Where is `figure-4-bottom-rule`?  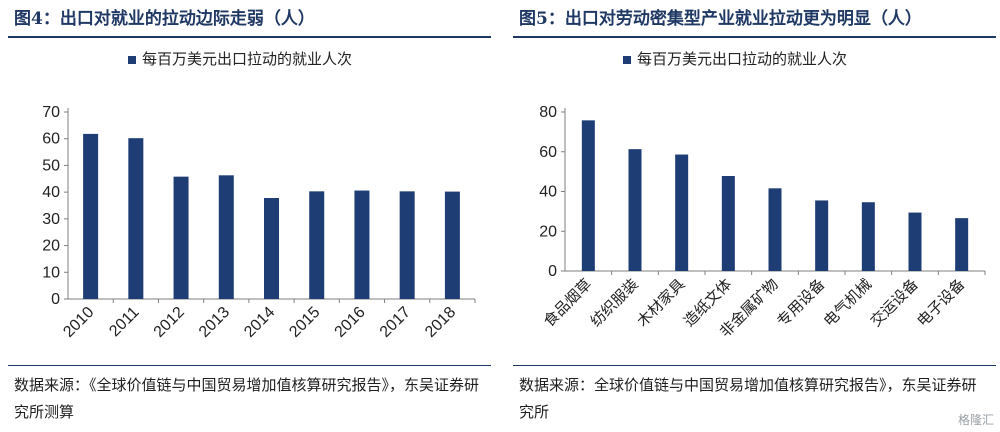
figure-4-bottom-rule is located at coordinates (249, 365).